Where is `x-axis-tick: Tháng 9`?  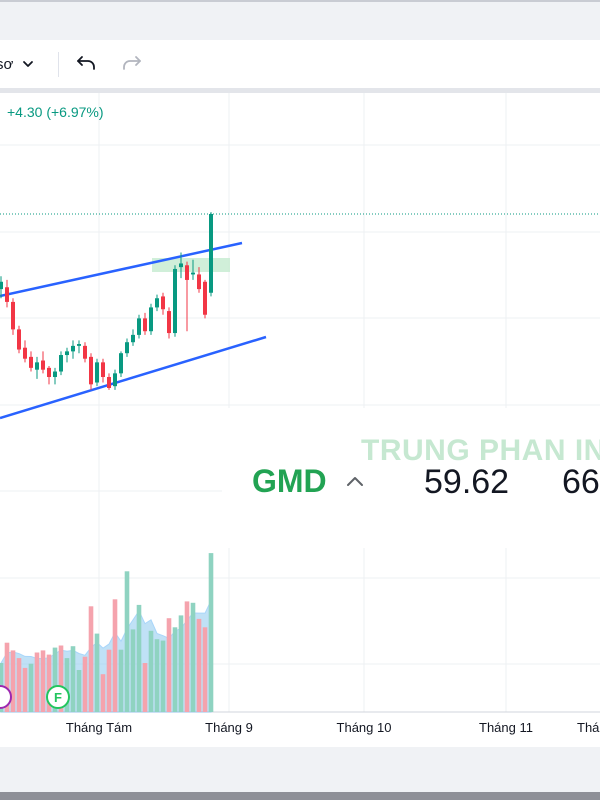 x-axis-tick: Tháng 9 is located at coordinates (229, 727).